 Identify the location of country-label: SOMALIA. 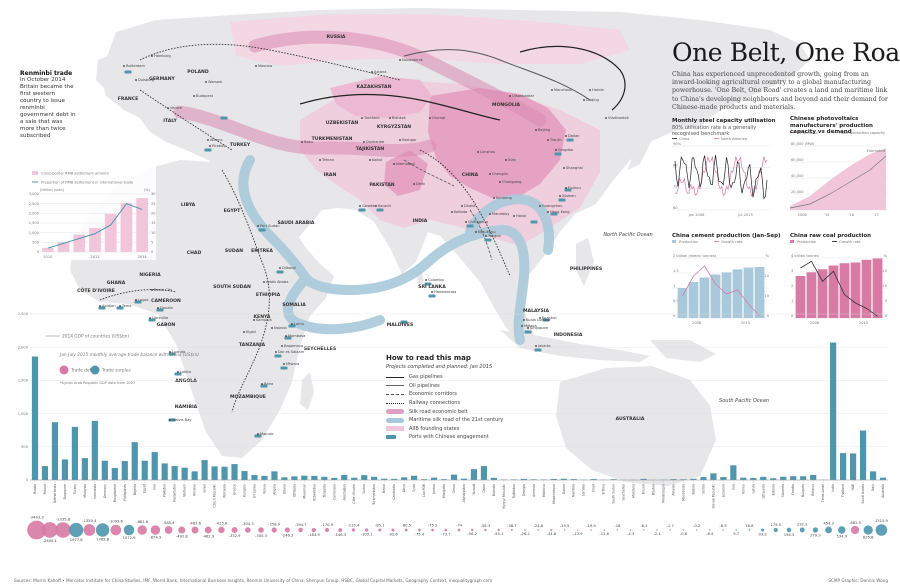
(294, 305).